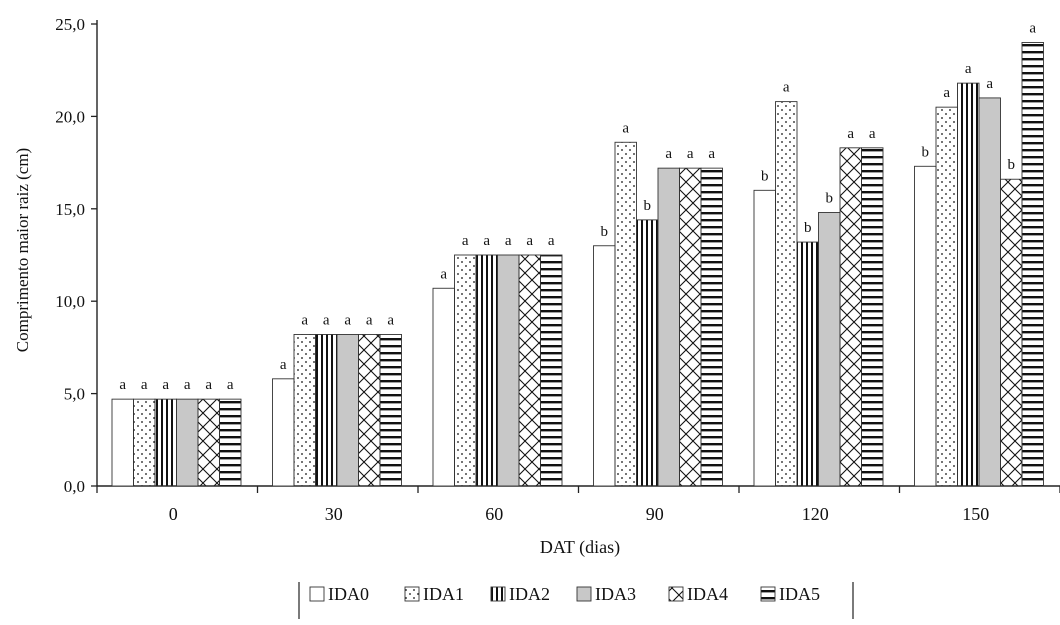  I want to click on y-tick-label: 25,0, so click(70, 24).